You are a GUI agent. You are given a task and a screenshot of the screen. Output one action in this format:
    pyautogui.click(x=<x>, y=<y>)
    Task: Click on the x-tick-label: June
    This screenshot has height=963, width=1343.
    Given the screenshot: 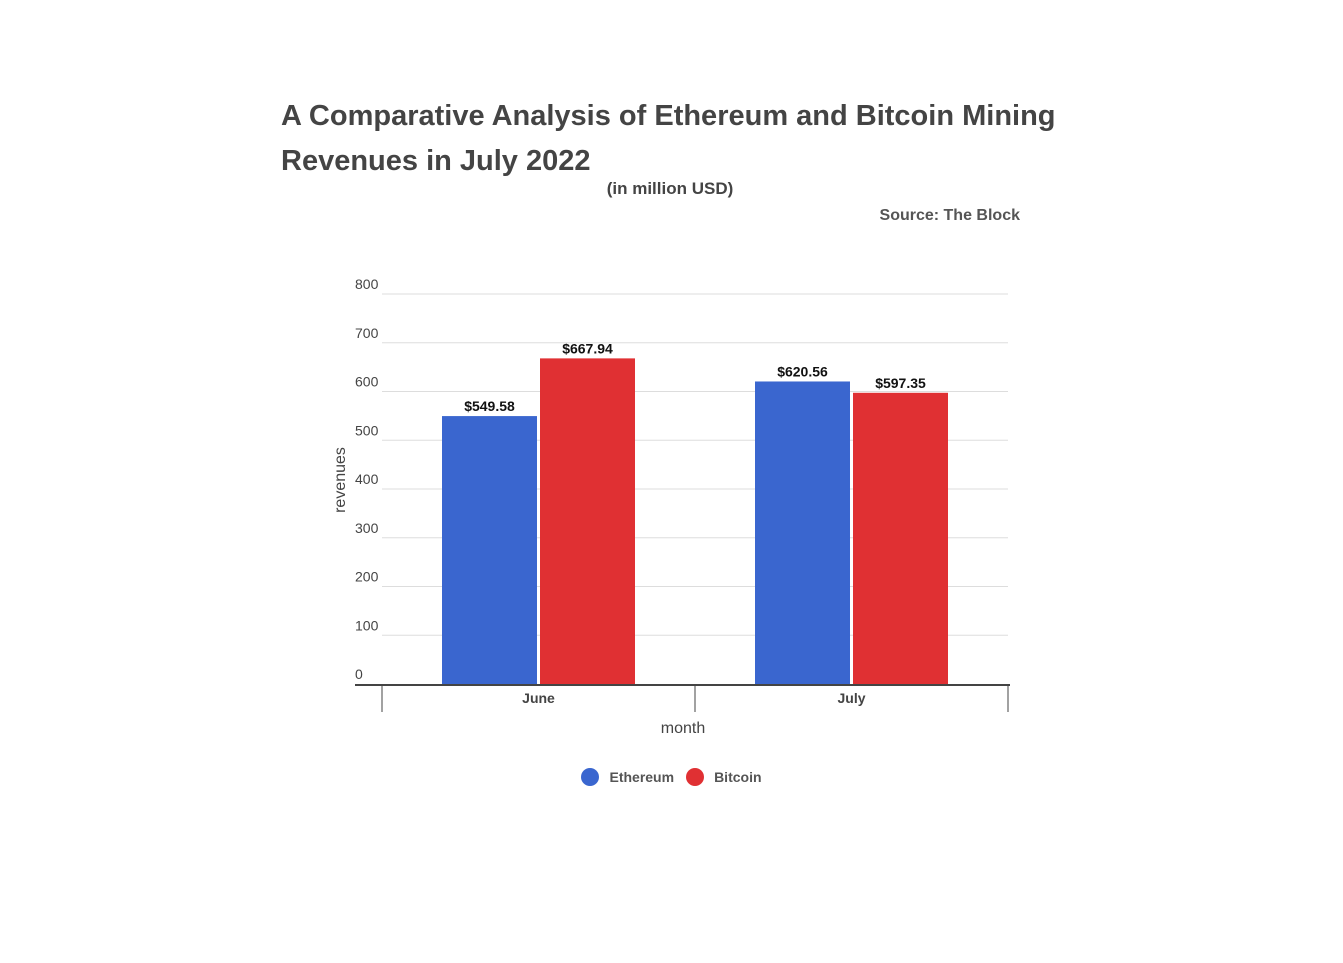 What is the action you would take?
    pyautogui.click(x=538, y=698)
    